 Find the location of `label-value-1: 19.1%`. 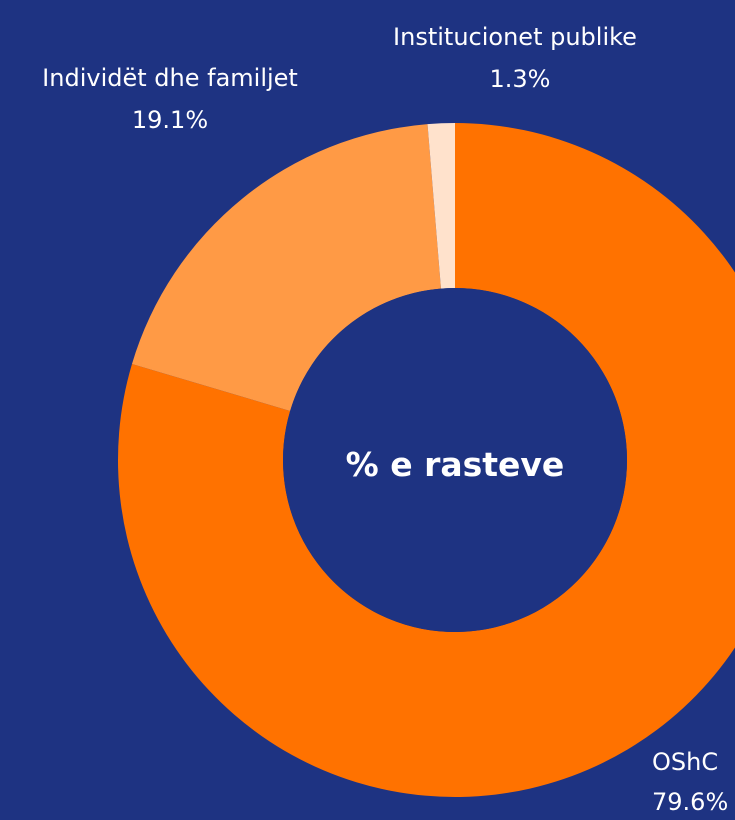

label-value-1: 19.1% is located at coordinates (170, 120).